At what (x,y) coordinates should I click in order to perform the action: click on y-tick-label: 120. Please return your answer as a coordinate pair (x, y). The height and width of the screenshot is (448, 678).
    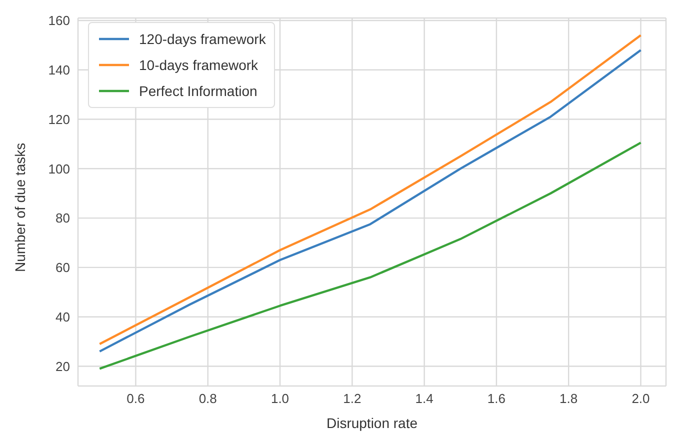
    Looking at the image, I should click on (59, 119).